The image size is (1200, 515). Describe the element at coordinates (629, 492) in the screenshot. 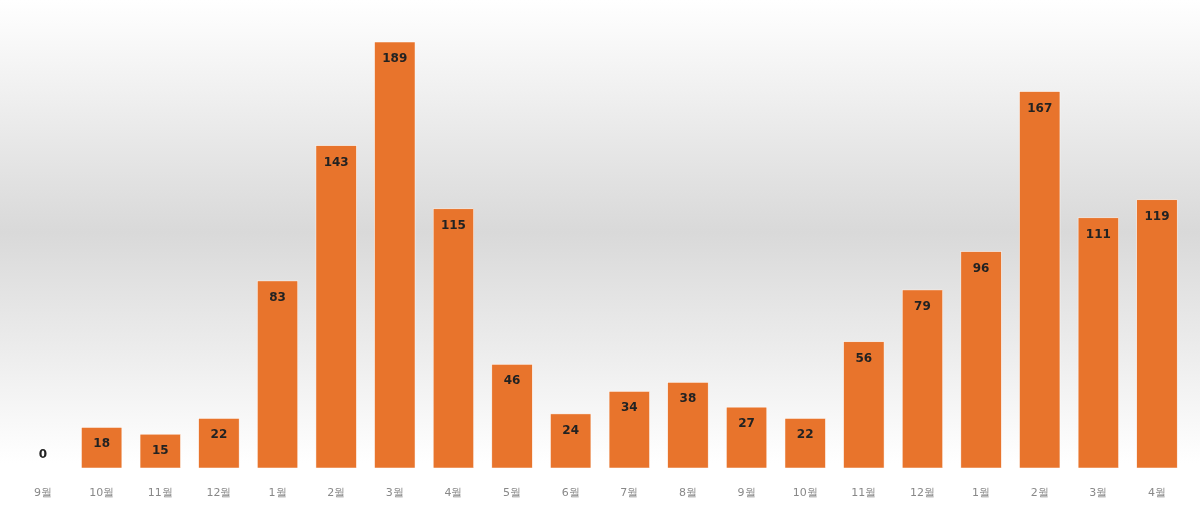

I see `x-tick-label: 7월` at that location.